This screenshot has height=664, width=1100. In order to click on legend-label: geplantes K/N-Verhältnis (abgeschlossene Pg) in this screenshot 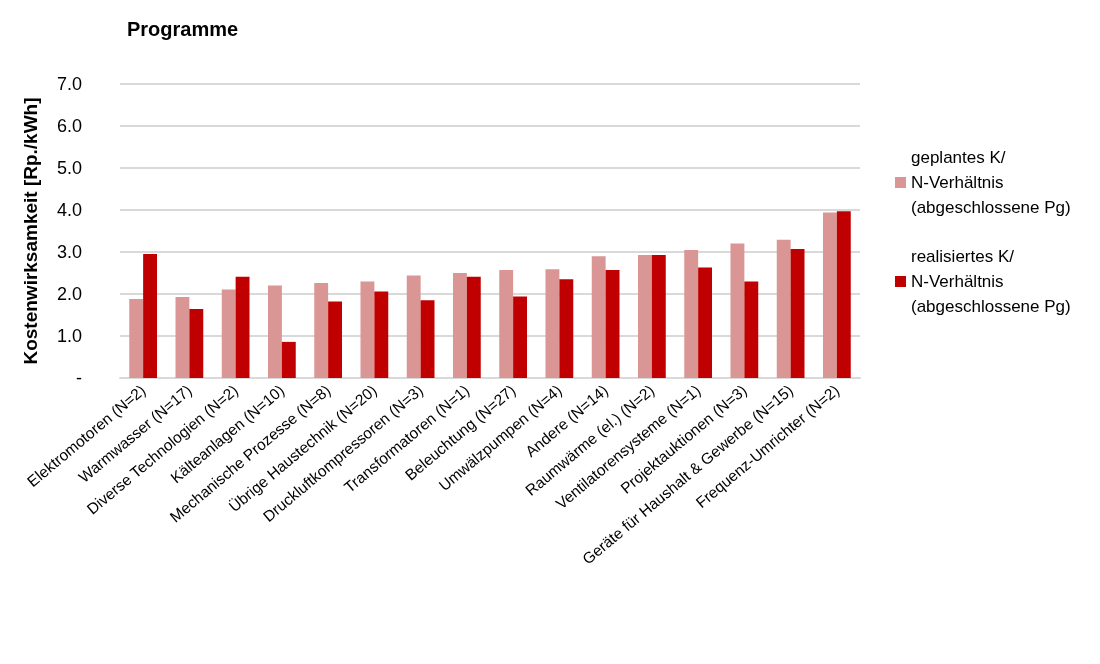, I will do `click(991, 182)`.